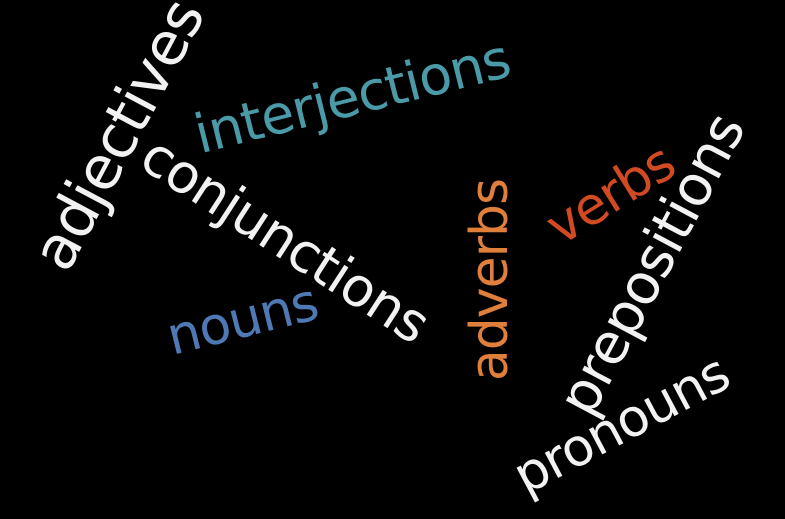  What do you see at coordinates (242, 320) in the screenshot?
I see `word-nouns: nouns` at bounding box center [242, 320].